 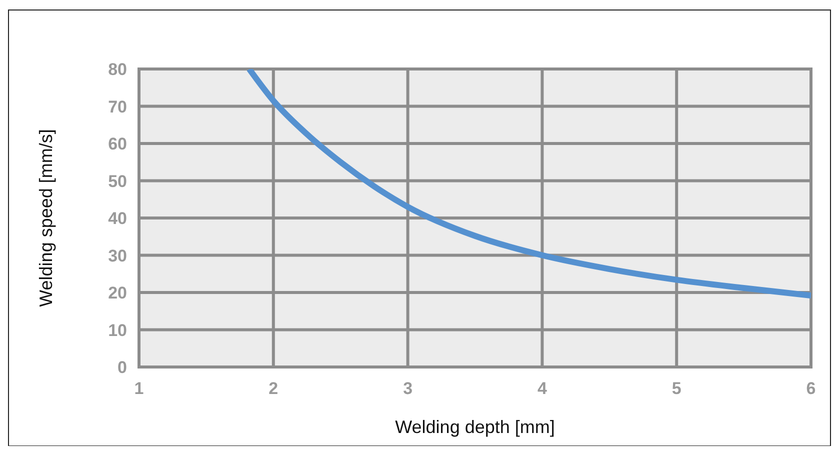 What do you see at coordinates (117, 293) in the screenshot?
I see `y-tick-label: 20` at bounding box center [117, 293].